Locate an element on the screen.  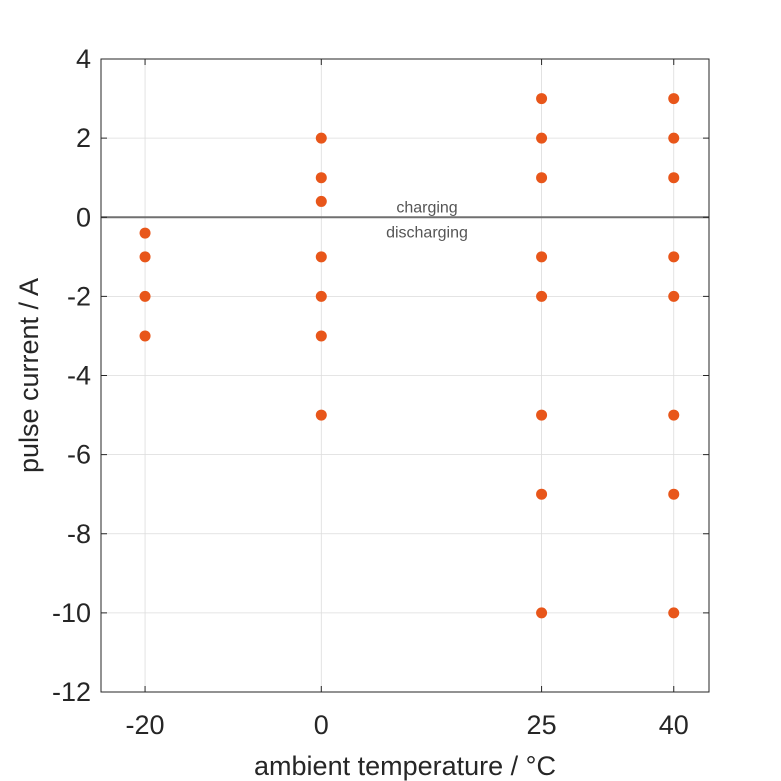
y-tick-label: 0 is located at coordinates (83, 217).